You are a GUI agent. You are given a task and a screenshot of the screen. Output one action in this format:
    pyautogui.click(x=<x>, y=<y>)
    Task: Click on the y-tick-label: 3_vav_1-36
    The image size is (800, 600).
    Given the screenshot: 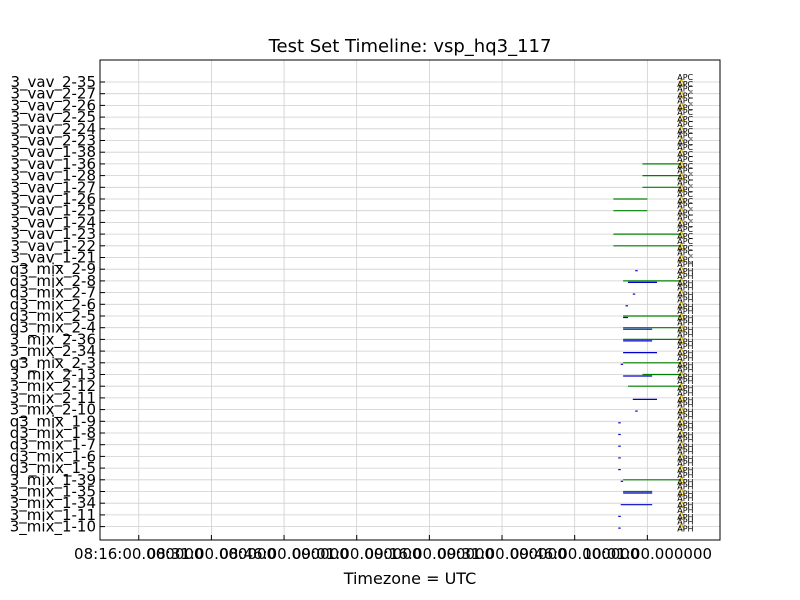 What is the action you would take?
    pyautogui.click(x=53, y=164)
    